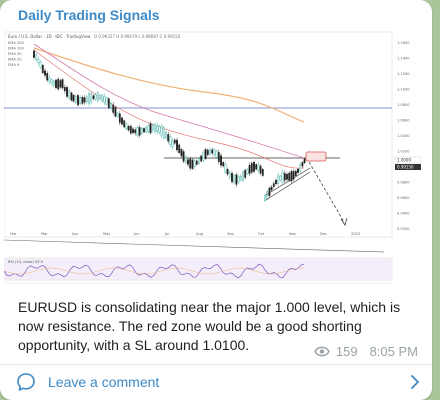 The image size is (440, 400). What do you see at coordinates (403, 43) in the screenshot?
I see `price-tick-label: 1.1600` at bounding box center [403, 43].